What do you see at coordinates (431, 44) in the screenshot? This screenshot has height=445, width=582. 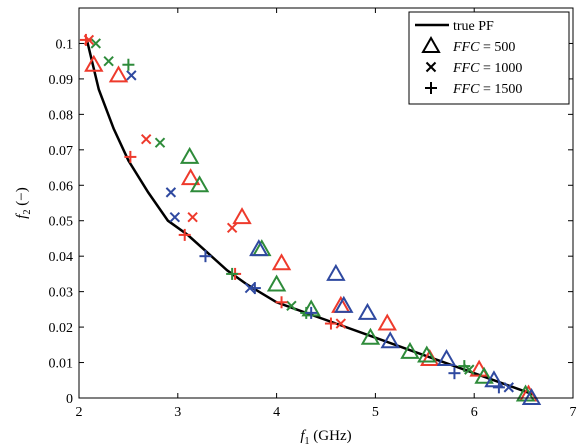 I see `legend-triangle-swatch` at bounding box center [431, 44].